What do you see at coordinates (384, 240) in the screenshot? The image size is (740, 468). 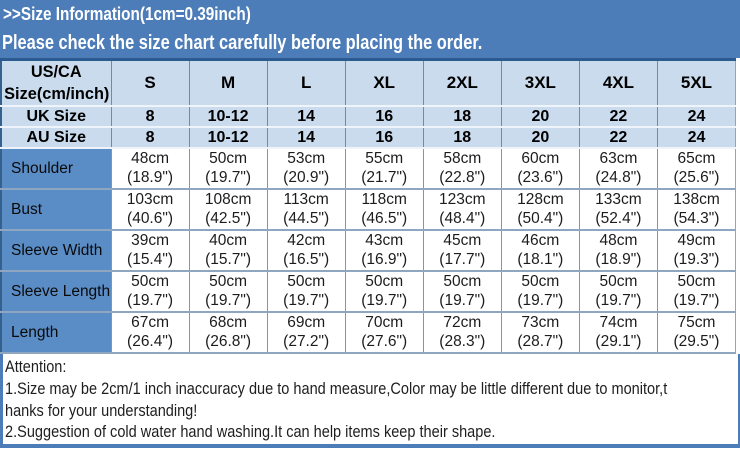 I see `cm-value: 43cm` at bounding box center [384, 240].